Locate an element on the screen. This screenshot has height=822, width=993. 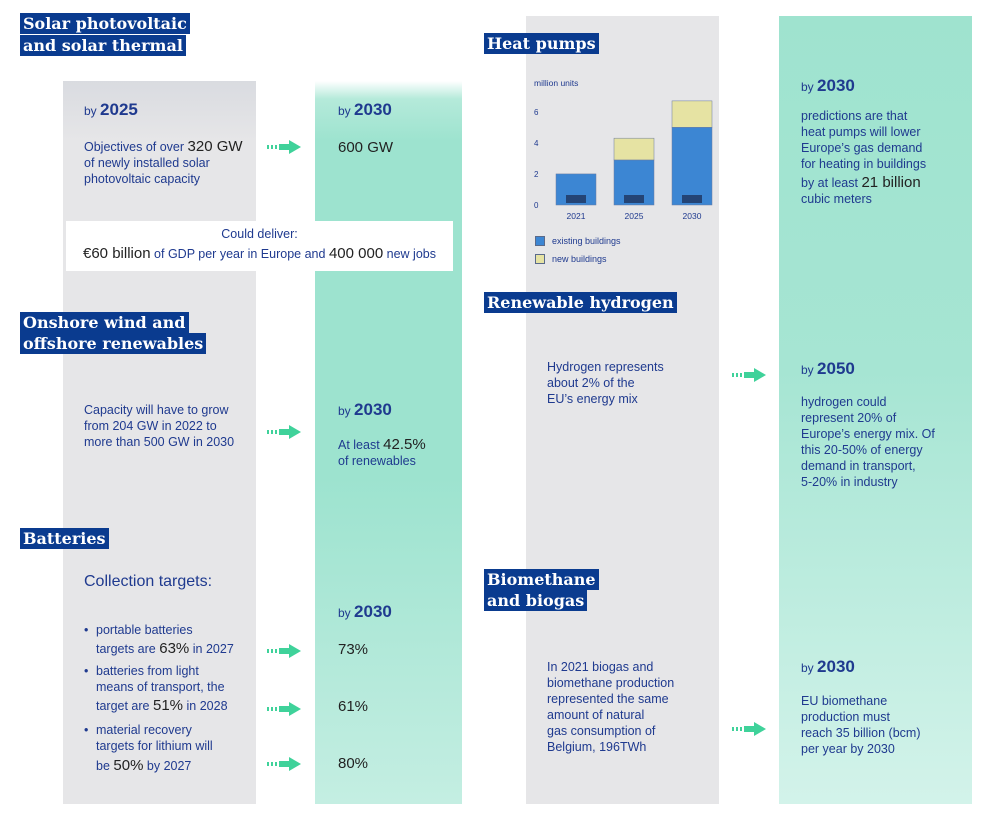
b2-pre: target are is located at coordinates (123, 706).